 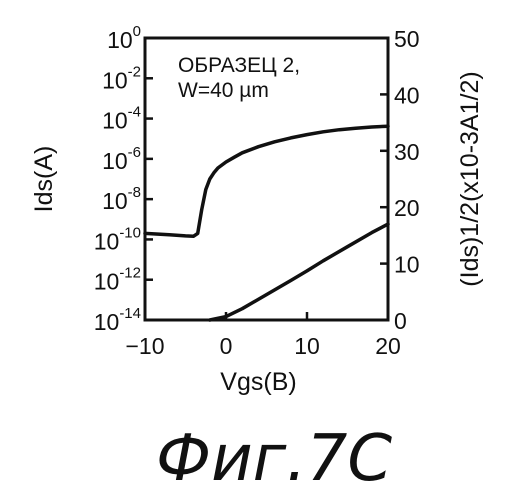 What do you see at coordinates (239, 65) in the screenshot?
I see `annotation-line: ОБРАЗЕЦ 2,` at bounding box center [239, 65].